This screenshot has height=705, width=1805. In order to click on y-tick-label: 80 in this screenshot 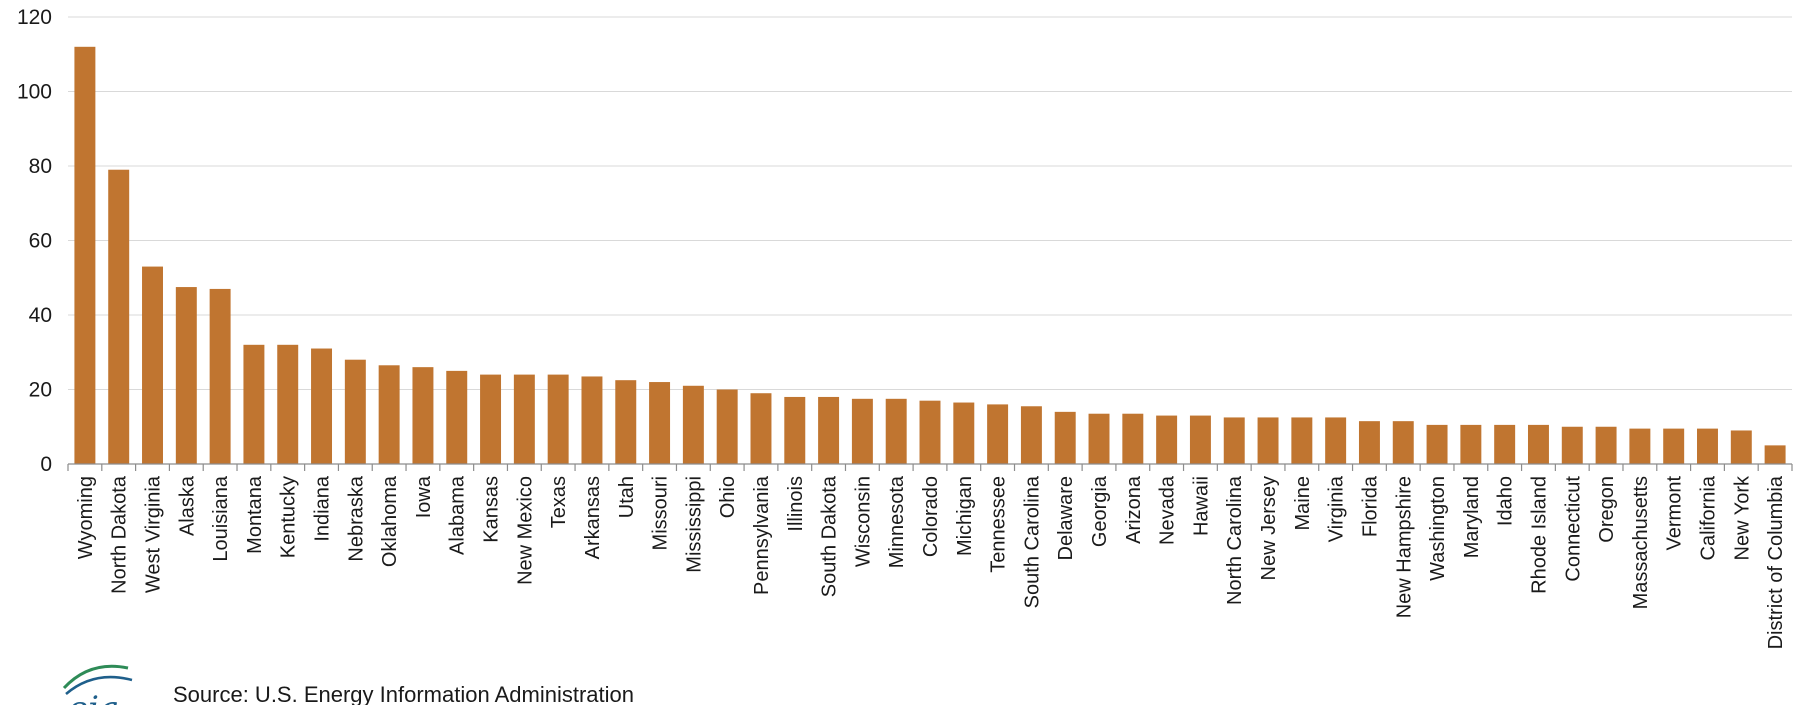, I will do `click(40, 166)`.